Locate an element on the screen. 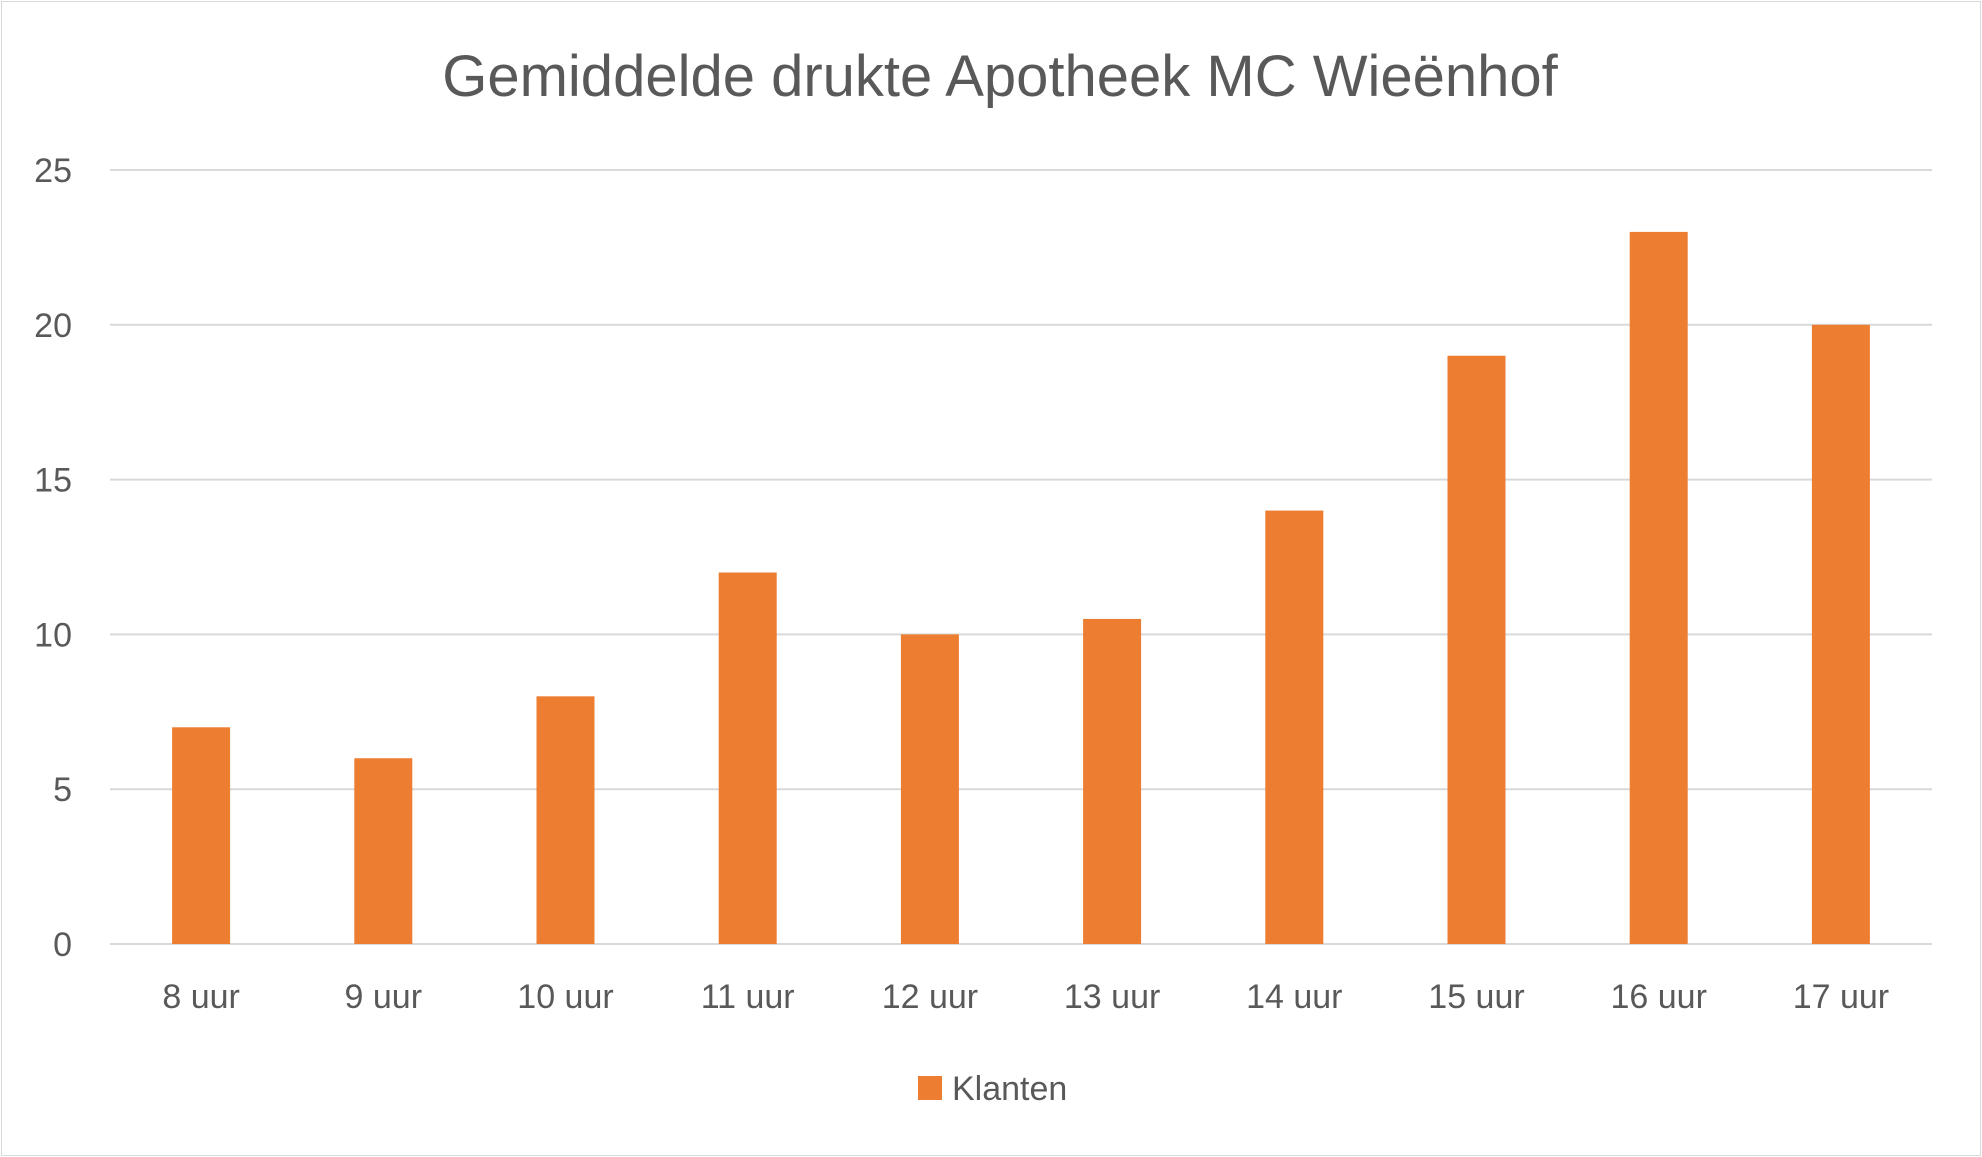  x-tick-label: 15 uur is located at coordinates (1476, 997).